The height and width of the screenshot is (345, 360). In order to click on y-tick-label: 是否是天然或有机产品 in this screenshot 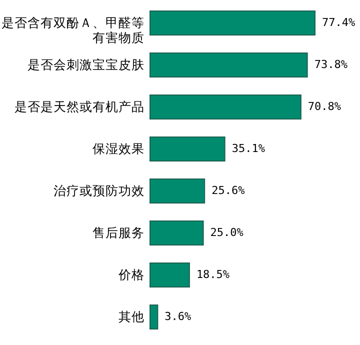, I will do `click(79, 106)`.